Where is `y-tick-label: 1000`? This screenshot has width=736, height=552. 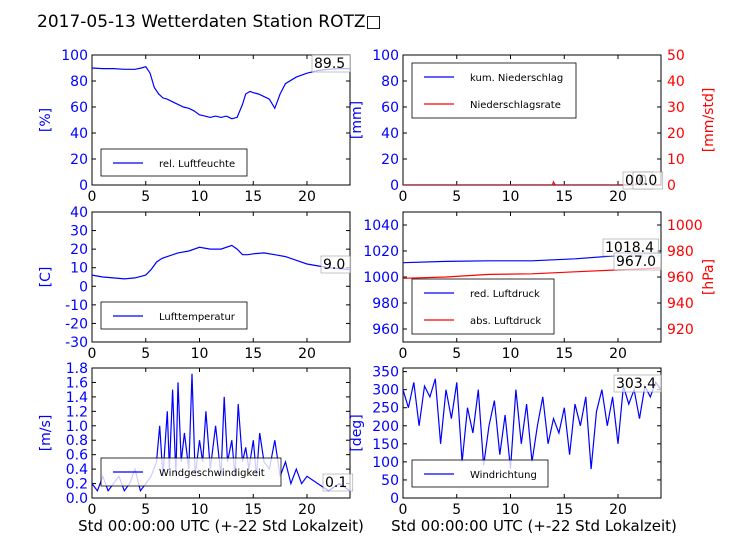 y-tick-label: 1000 is located at coordinates (381, 278).